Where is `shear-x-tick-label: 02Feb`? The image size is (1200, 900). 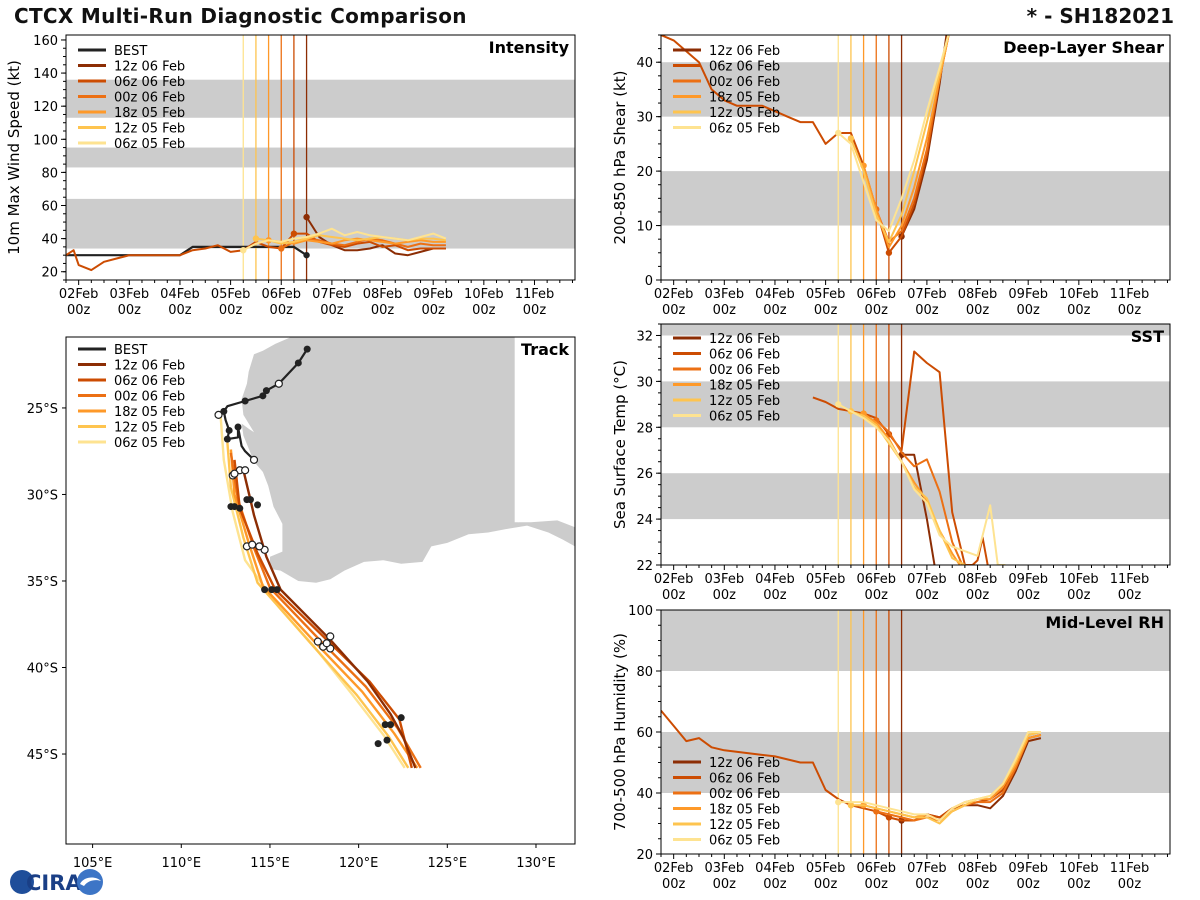 shear-x-tick-label: 02Feb is located at coordinates (674, 294).